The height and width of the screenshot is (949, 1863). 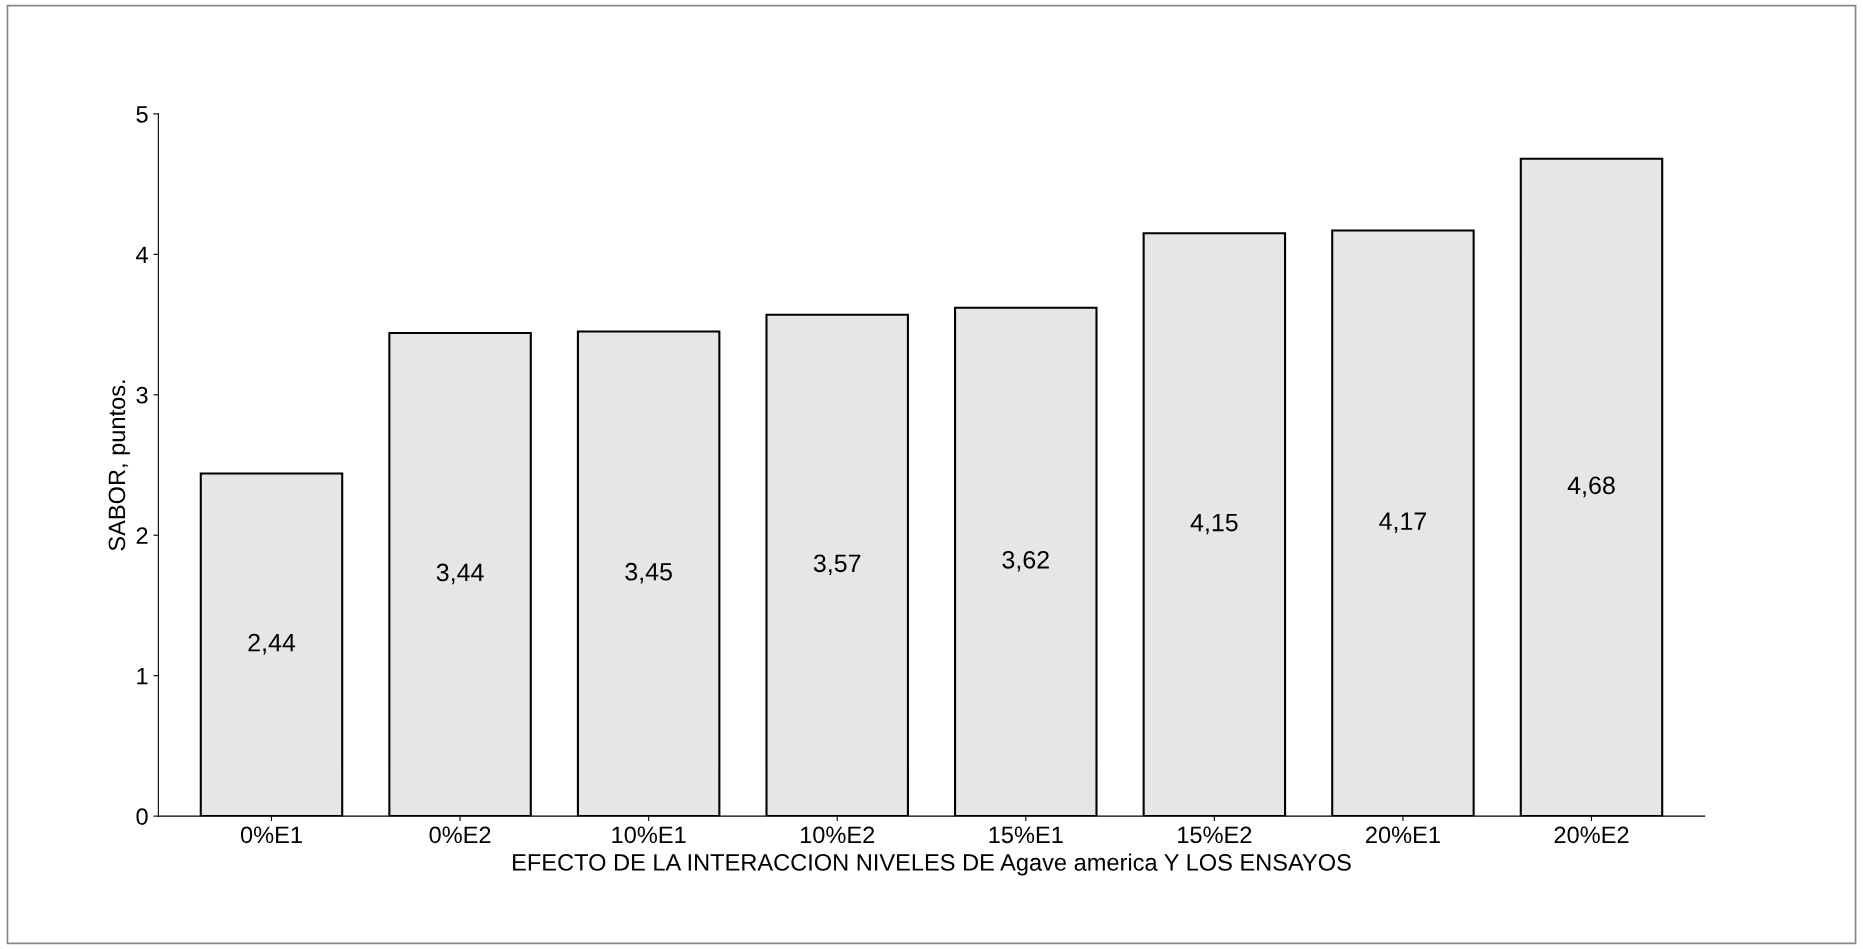 I want to click on y-tick-label: 2, so click(x=142, y=535).